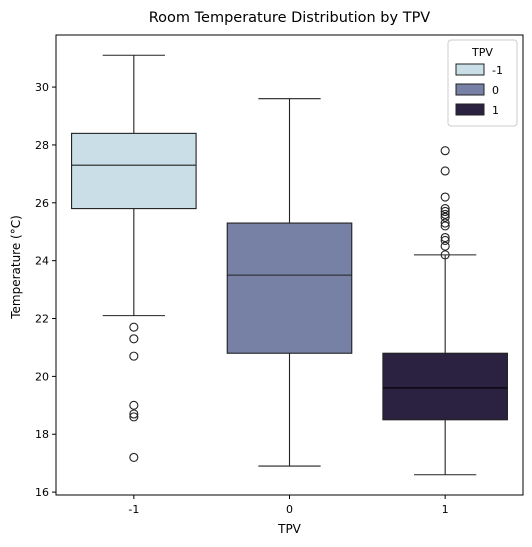 The width and height of the screenshot is (532, 547). I want to click on y-tick-label: 16, so click(42, 492).